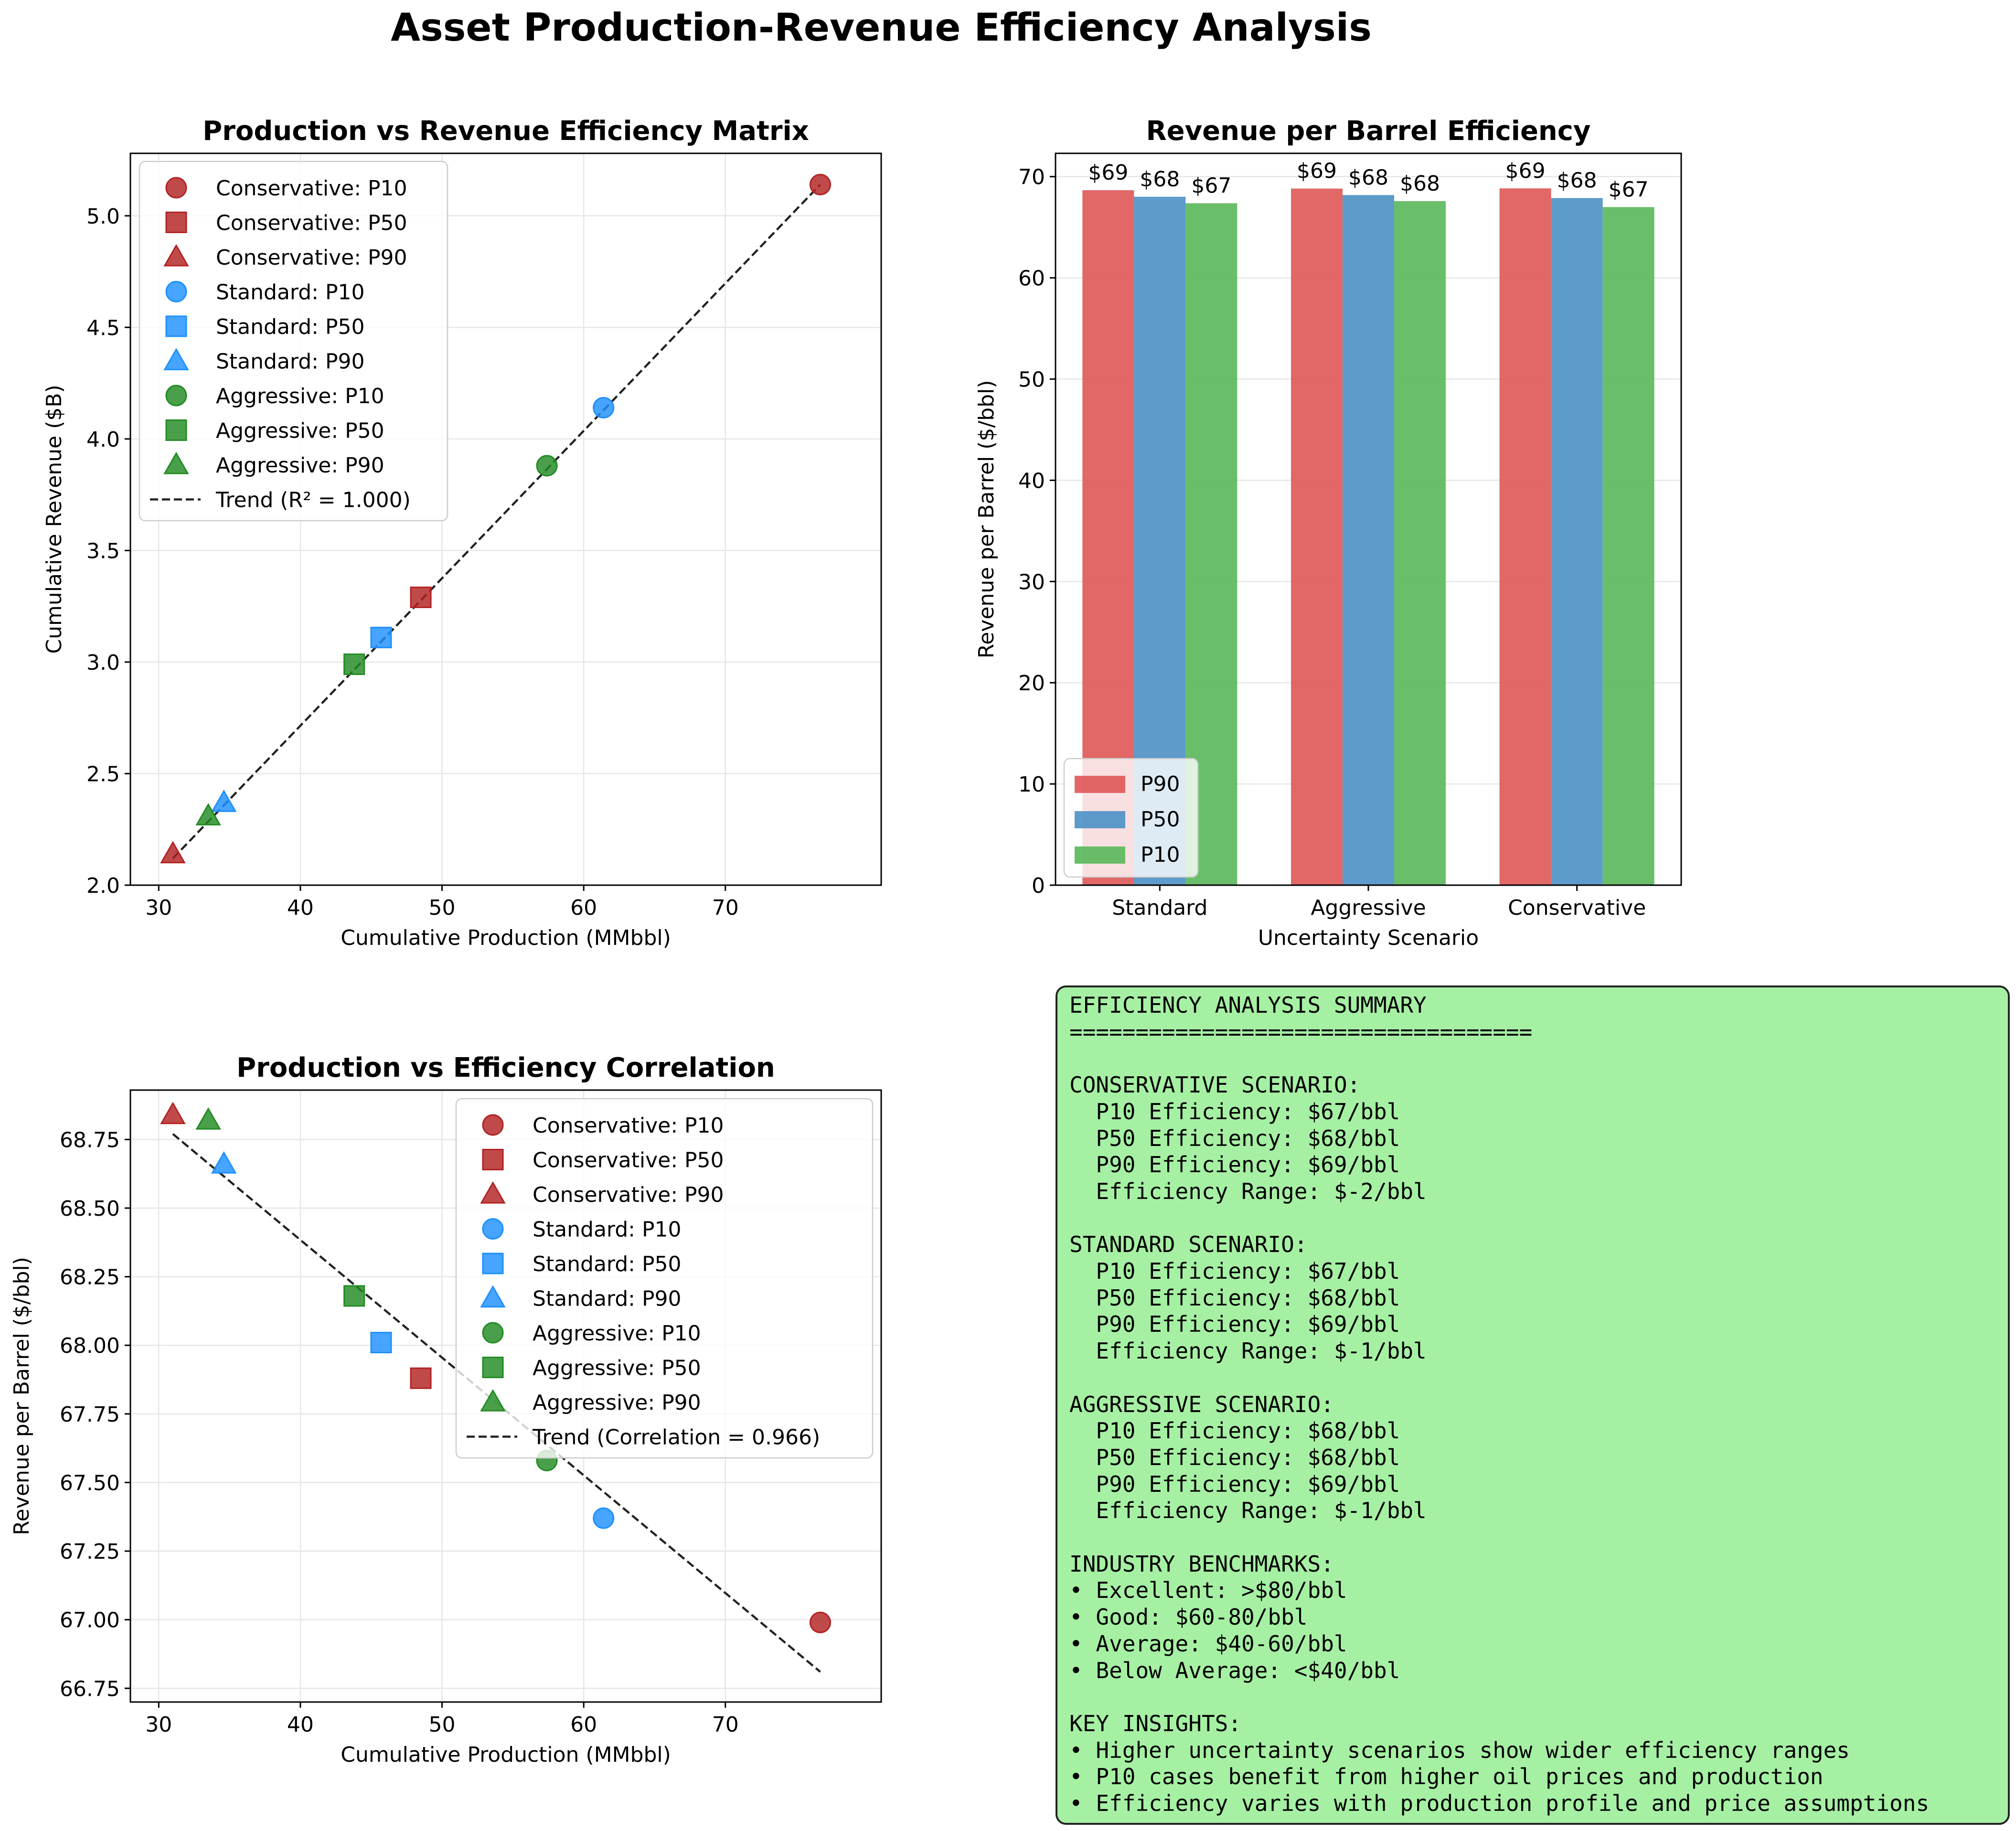 The image size is (2016, 1831). Describe the element at coordinates (1031, 684) in the screenshot. I see `y-tick-label: 20` at that location.